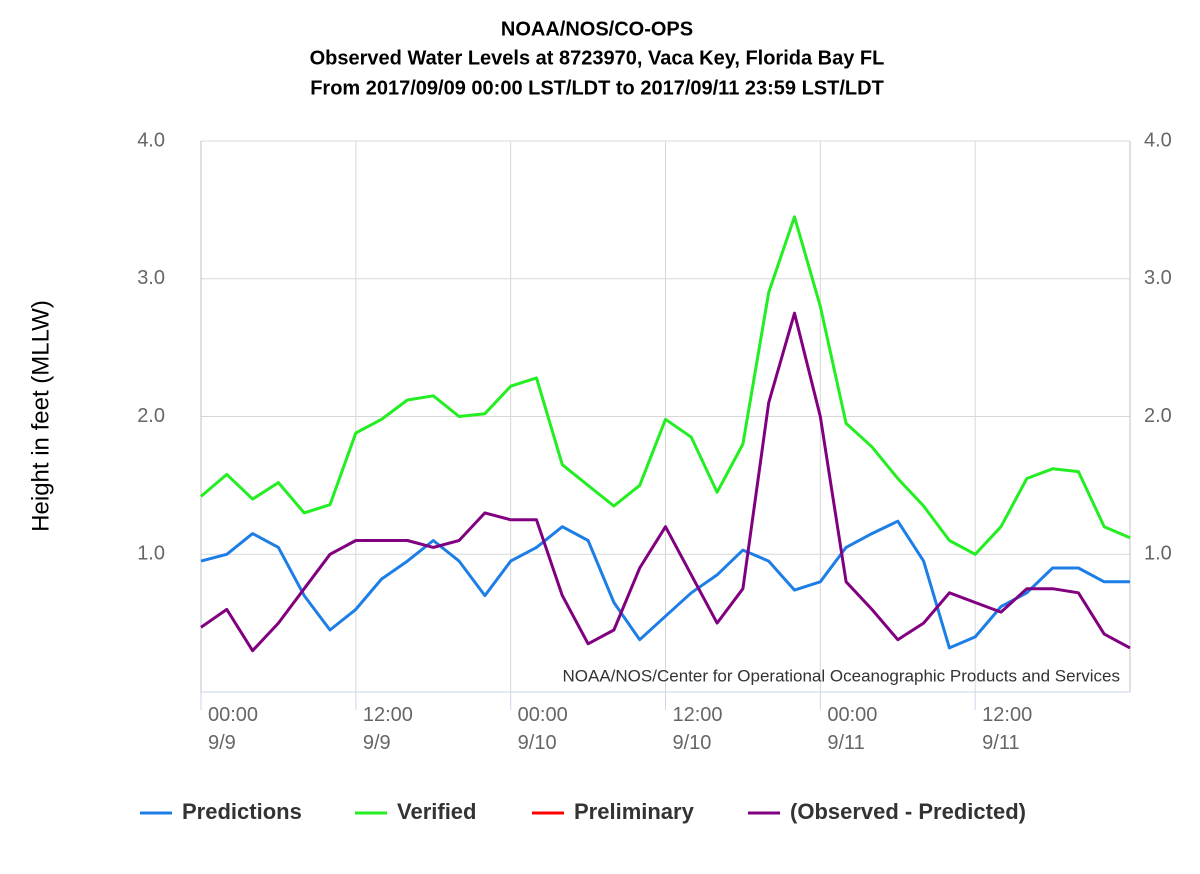 This screenshot has height=874, width=1200. Describe the element at coordinates (1158, 140) in the screenshot. I see `y2-tick-label: 4.0` at that location.